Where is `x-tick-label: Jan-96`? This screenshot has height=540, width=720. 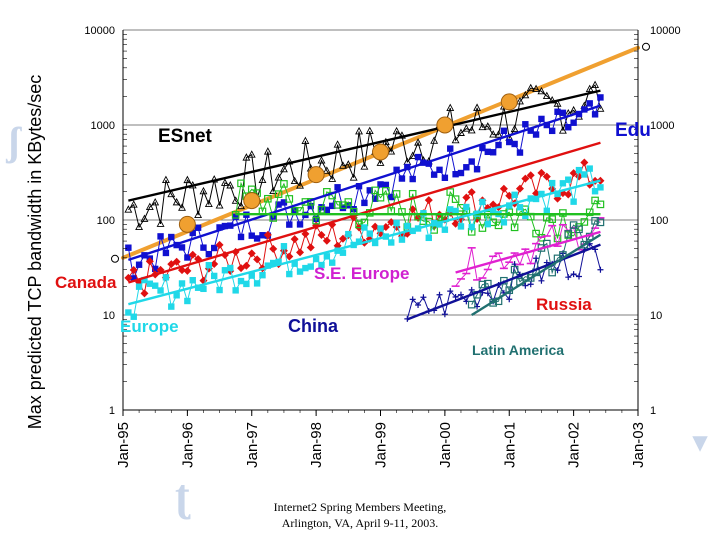
x-tick-label: Jan-96 is located at coordinates (187, 445).